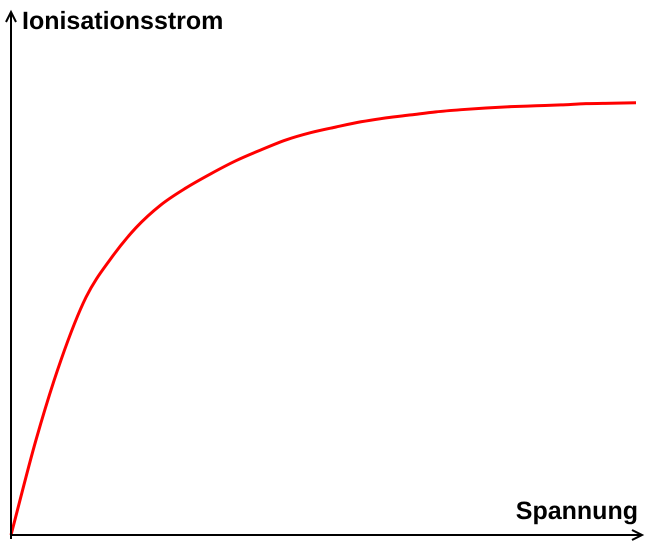 The width and height of the screenshot is (654, 552). I want to click on y-axis-title: Ionisationsstrom, so click(123, 20).